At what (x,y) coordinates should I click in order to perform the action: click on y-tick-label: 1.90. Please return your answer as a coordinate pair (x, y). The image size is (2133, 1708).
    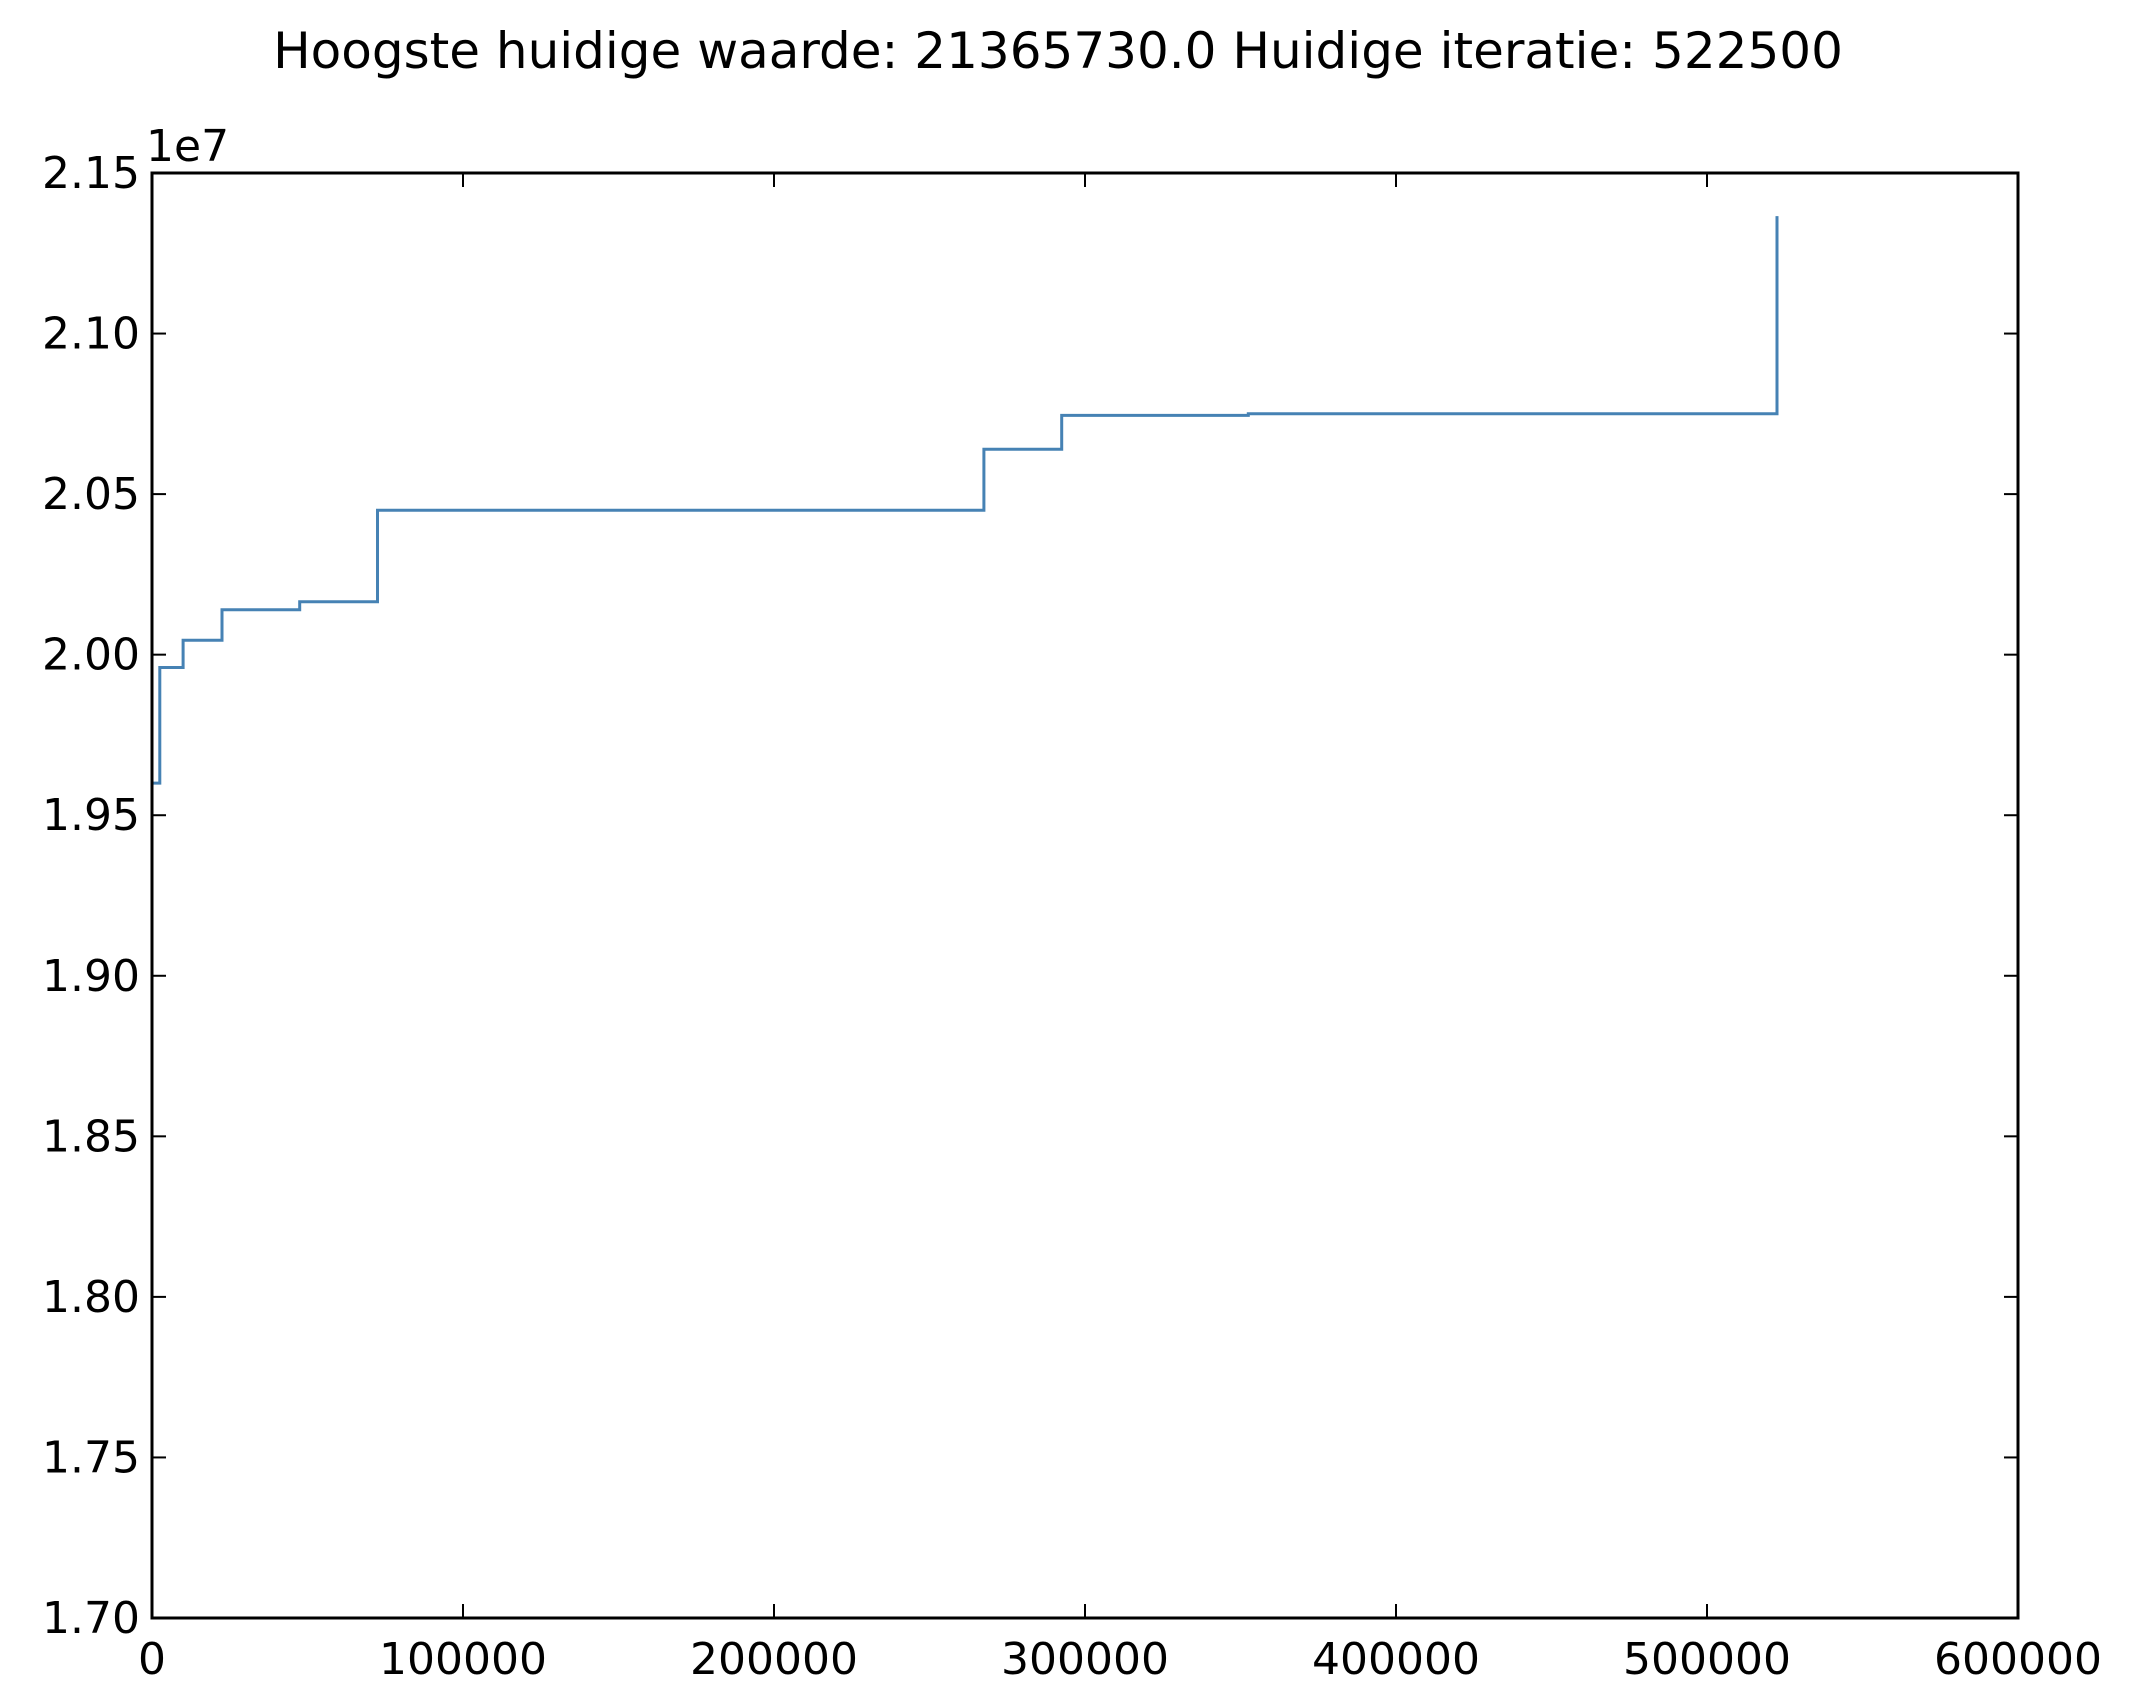
    Looking at the image, I should click on (91, 976).